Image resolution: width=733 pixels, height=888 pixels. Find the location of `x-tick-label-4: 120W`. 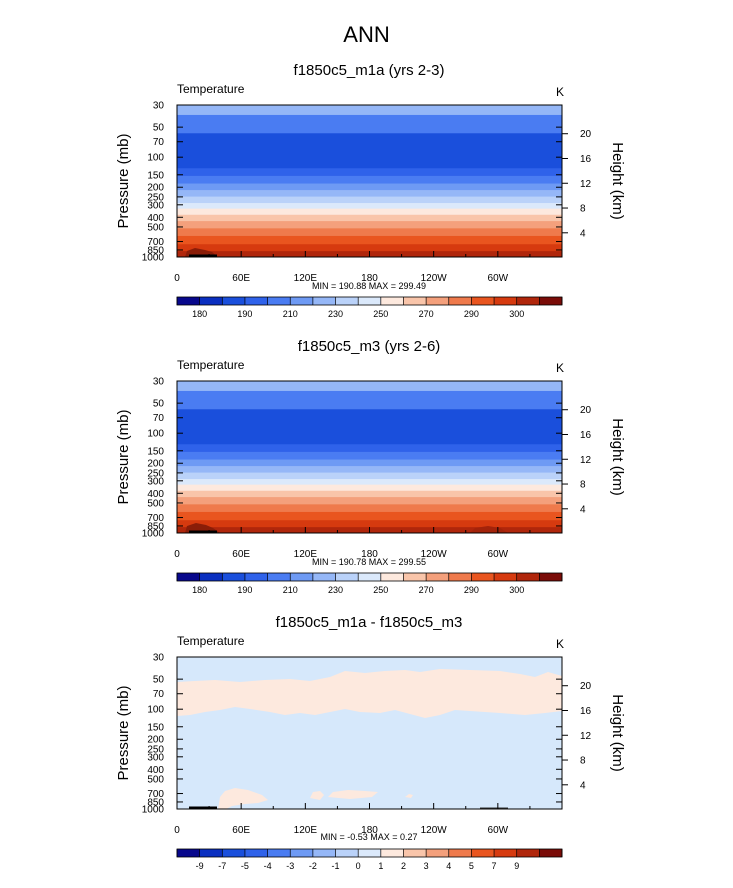

x-tick-label-4: 120W is located at coordinates (434, 554).